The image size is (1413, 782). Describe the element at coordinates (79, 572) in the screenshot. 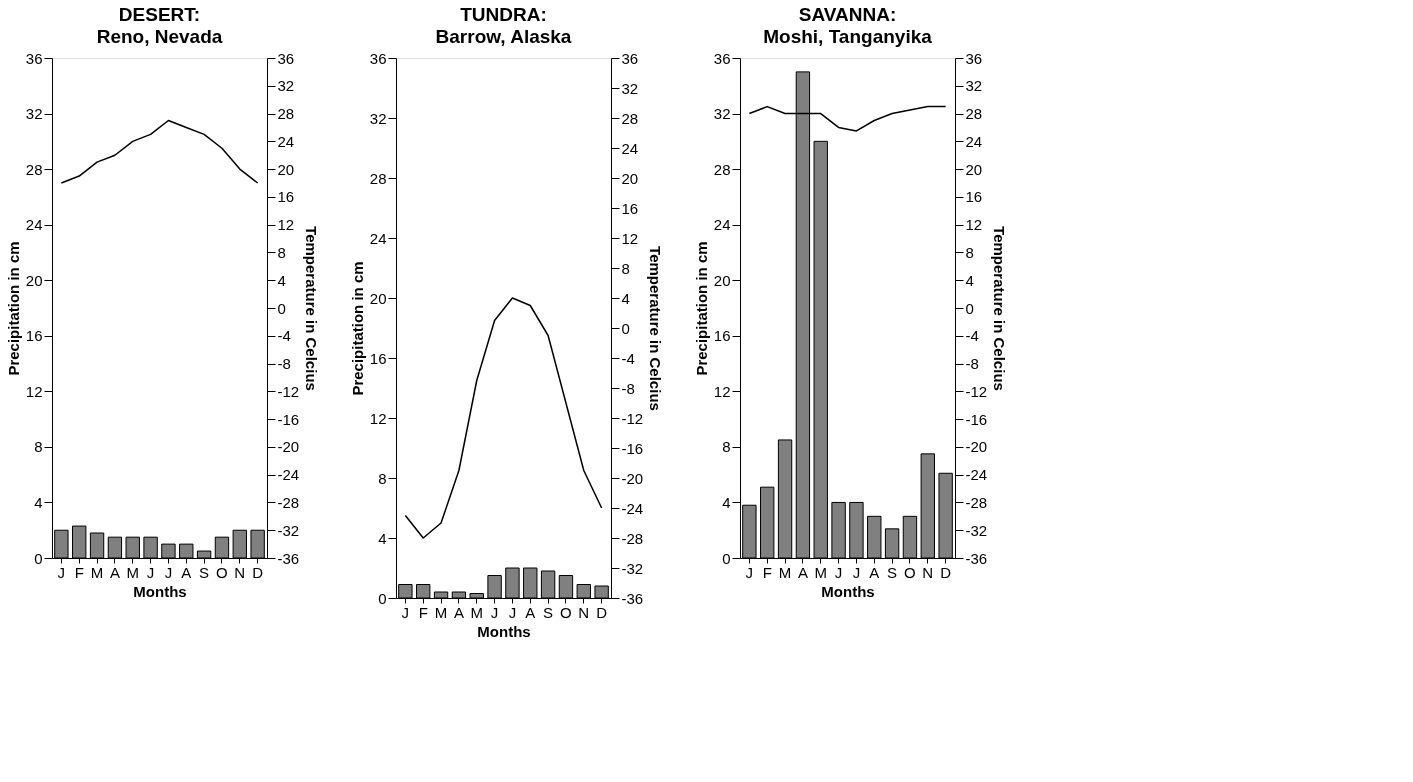

I see `x-tick-label: F` at that location.